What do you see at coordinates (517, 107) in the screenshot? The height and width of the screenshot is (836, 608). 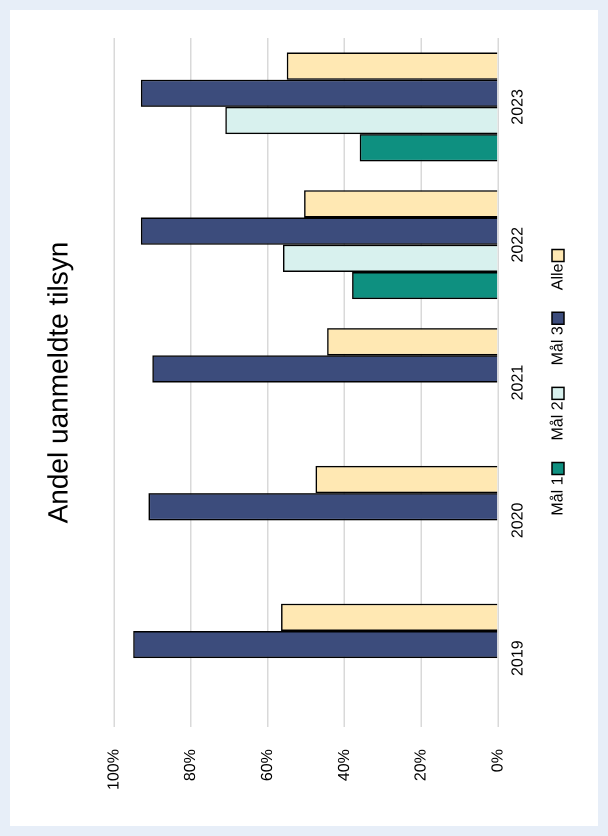 I see `y-tick-label: 2023` at bounding box center [517, 107].